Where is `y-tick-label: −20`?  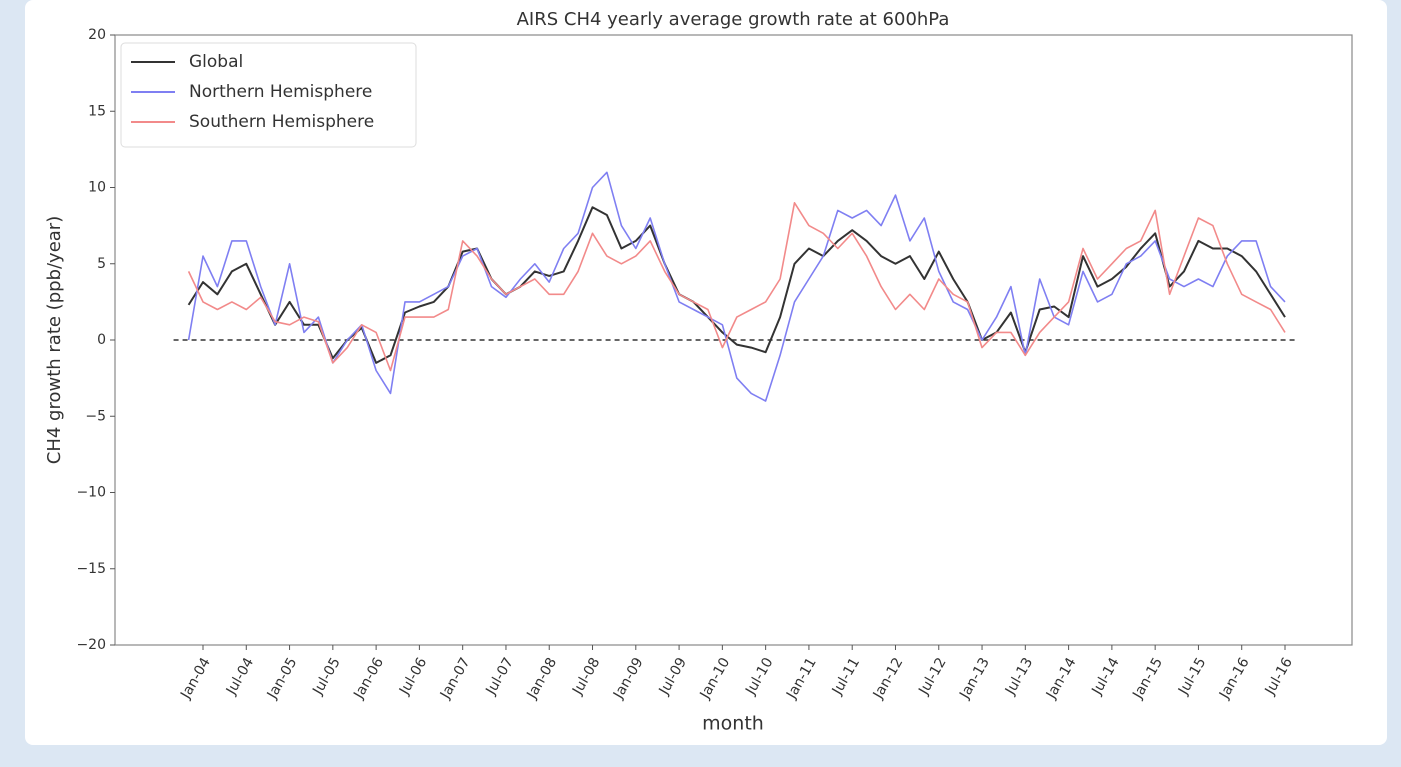 y-tick-label: −20 is located at coordinates (91, 645).